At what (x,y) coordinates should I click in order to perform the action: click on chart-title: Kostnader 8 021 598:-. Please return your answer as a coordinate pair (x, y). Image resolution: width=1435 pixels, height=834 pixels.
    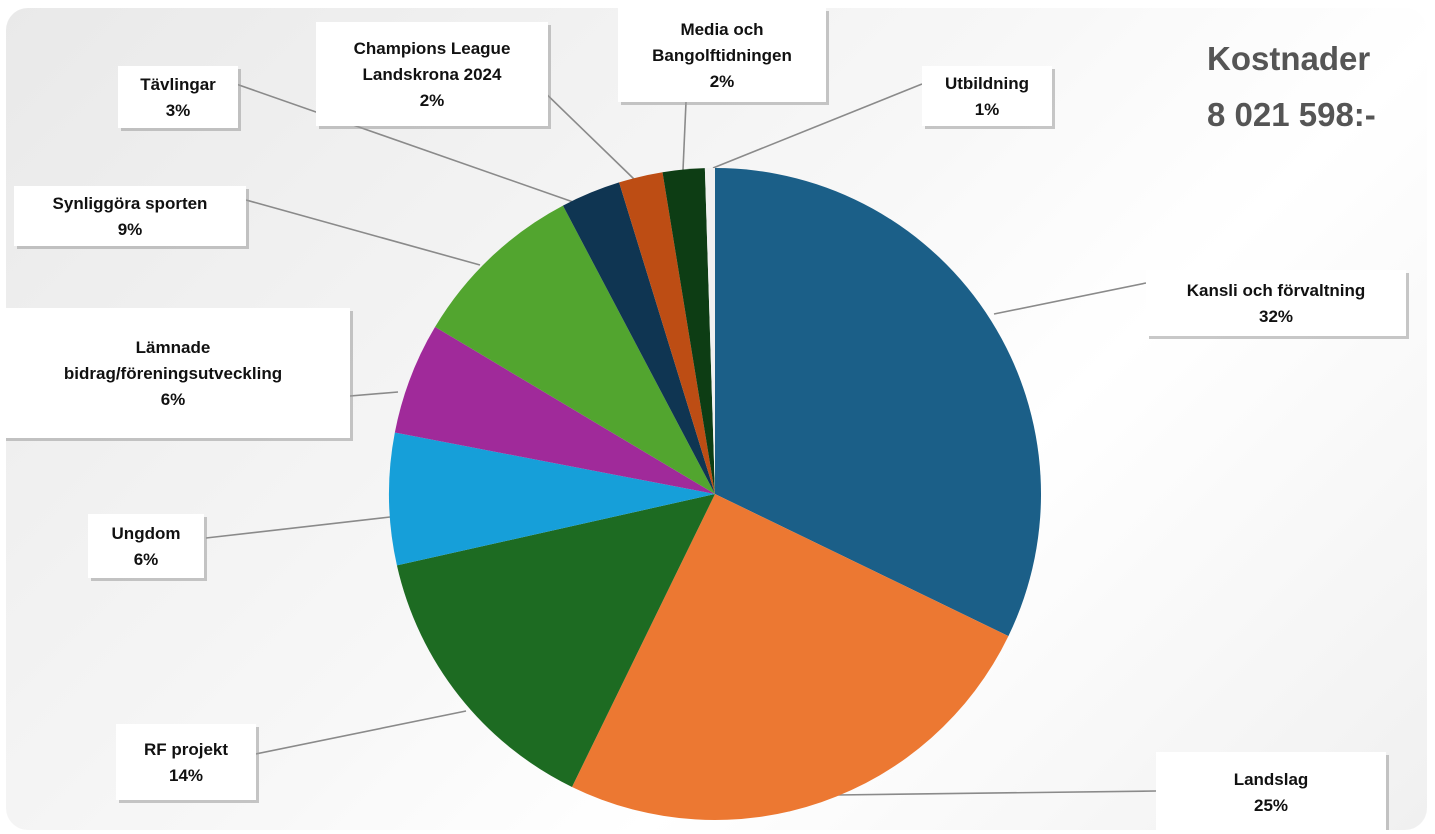
    Looking at the image, I should click on (1291, 86).